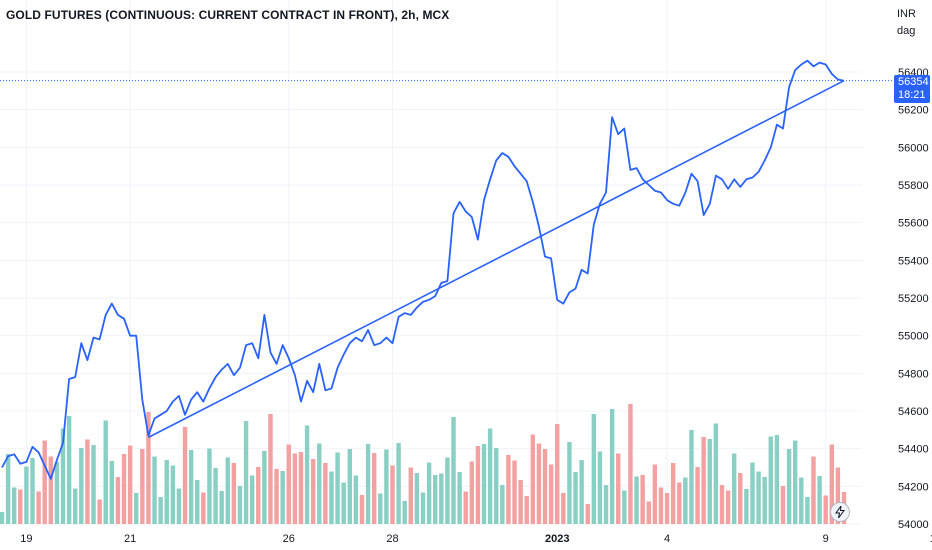  What do you see at coordinates (913, 525) in the screenshot?
I see `y-tick-label: 54000` at bounding box center [913, 525].